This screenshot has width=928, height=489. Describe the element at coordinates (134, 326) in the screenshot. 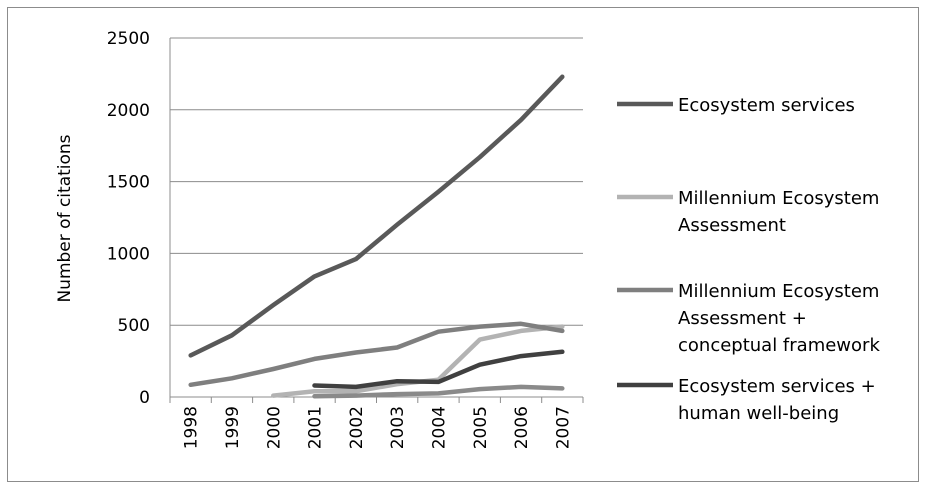

I see `y-tick-label: 500` at that location.